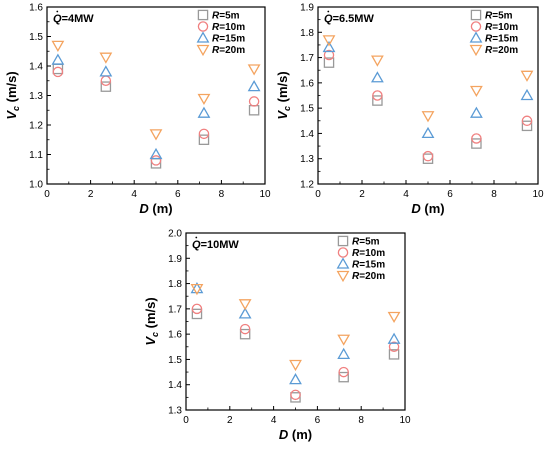  I want to click on y-tick-label: 1.1, so click(36, 155).